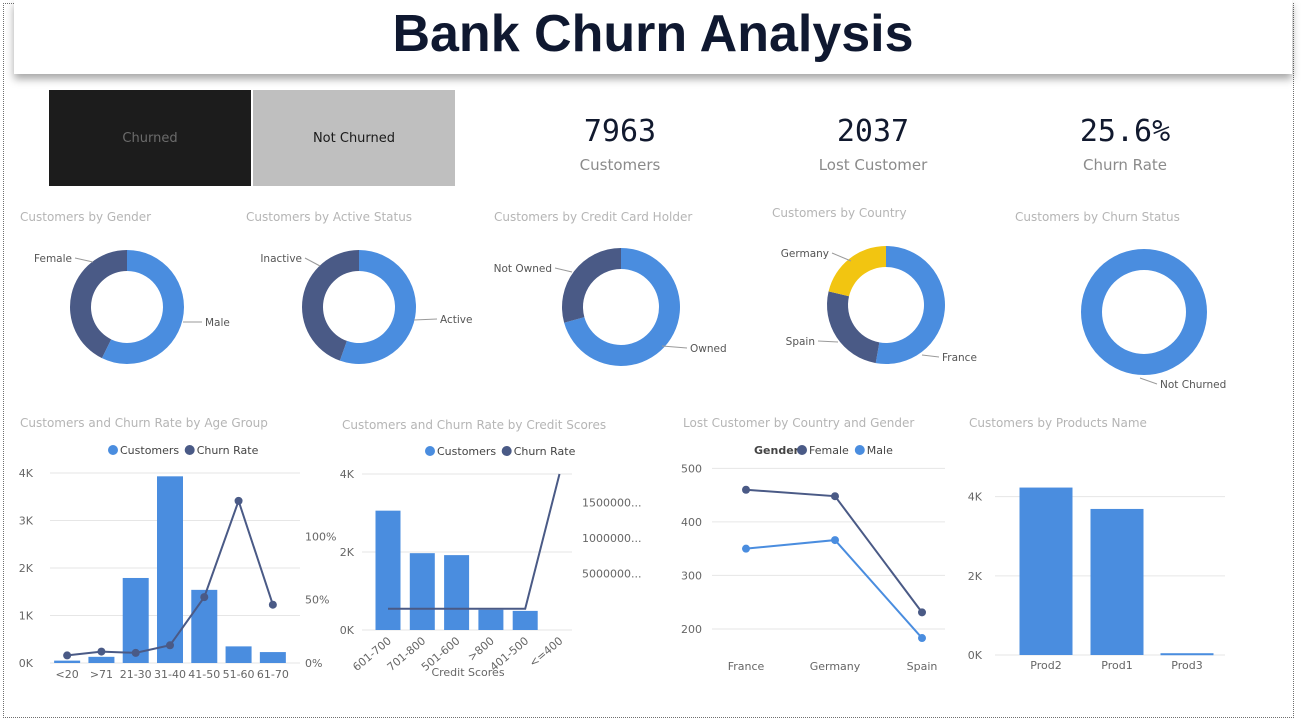  Describe the element at coordinates (975, 655) in the screenshot. I see `products-y-tick: 0K` at that location.